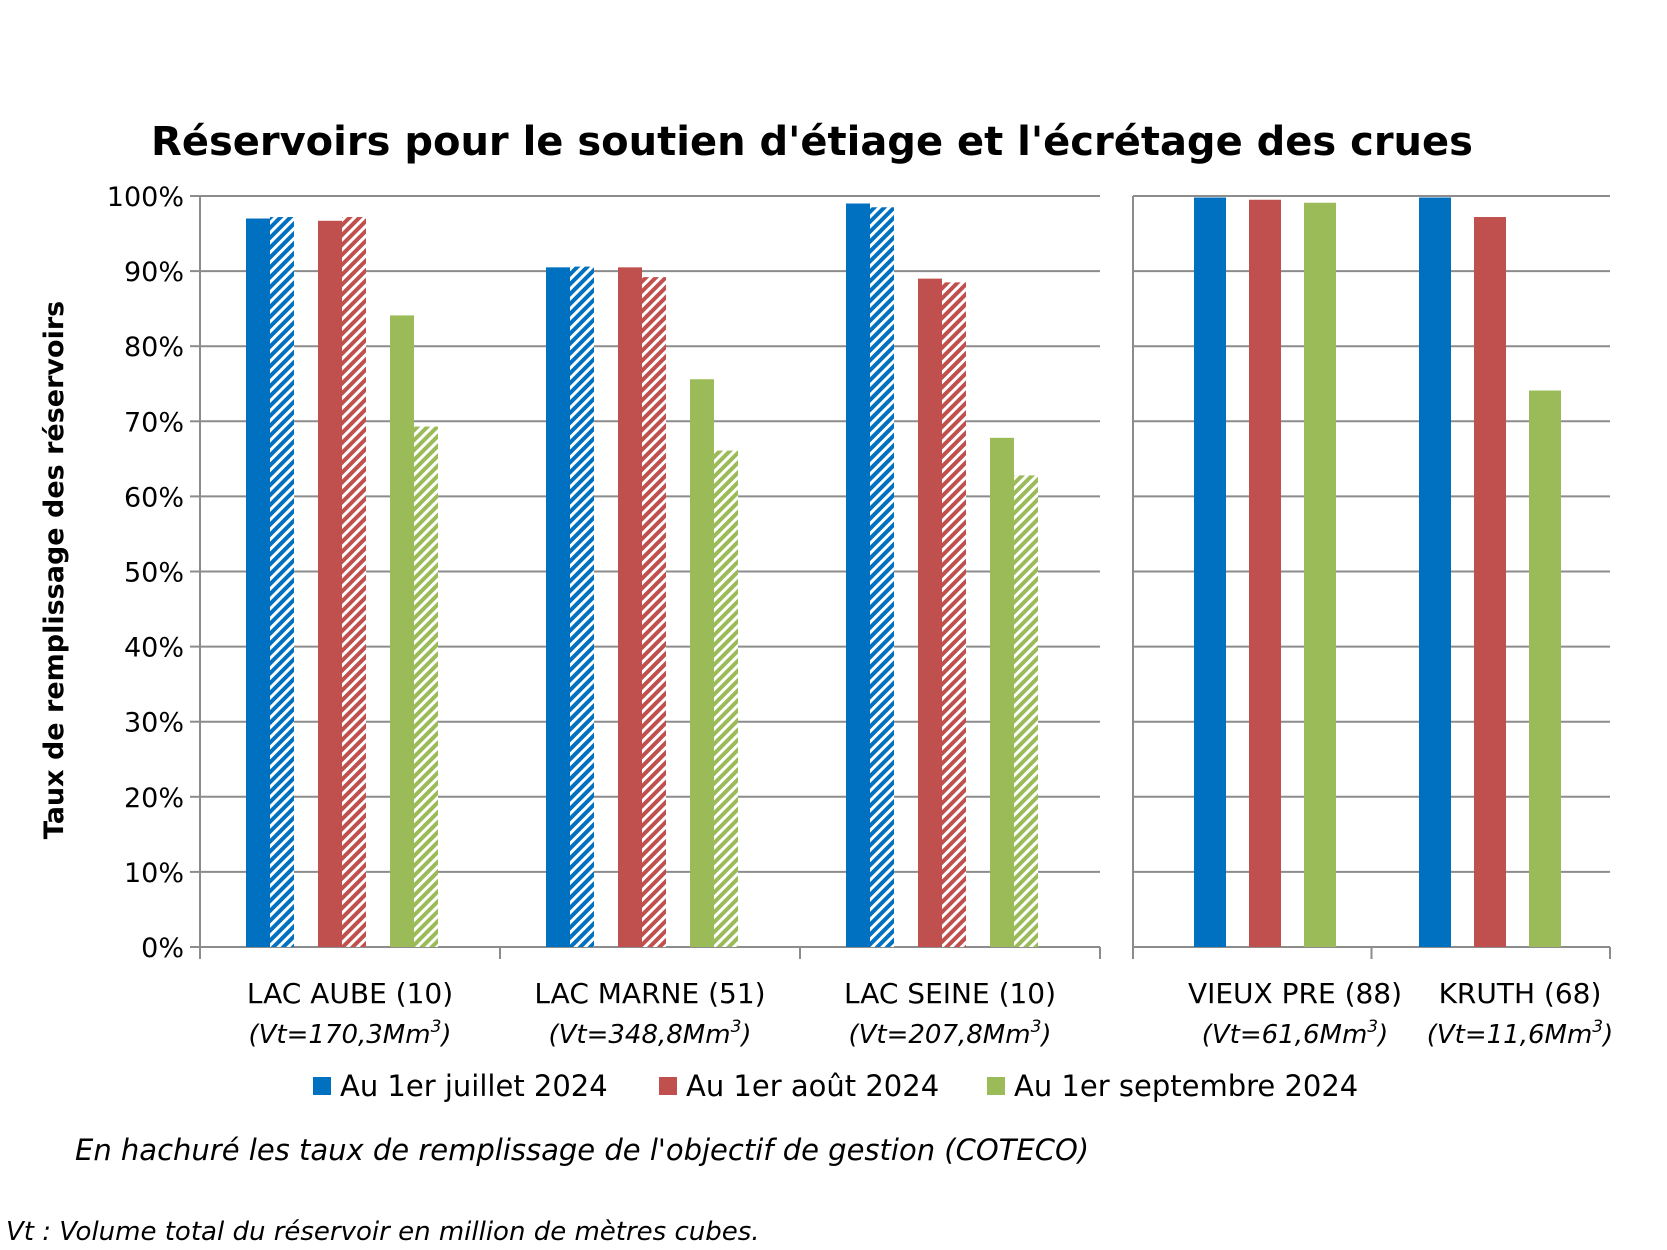 The image size is (1667, 1250). What do you see at coordinates (154, 422) in the screenshot?
I see `y-tick-label: 70%` at bounding box center [154, 422].